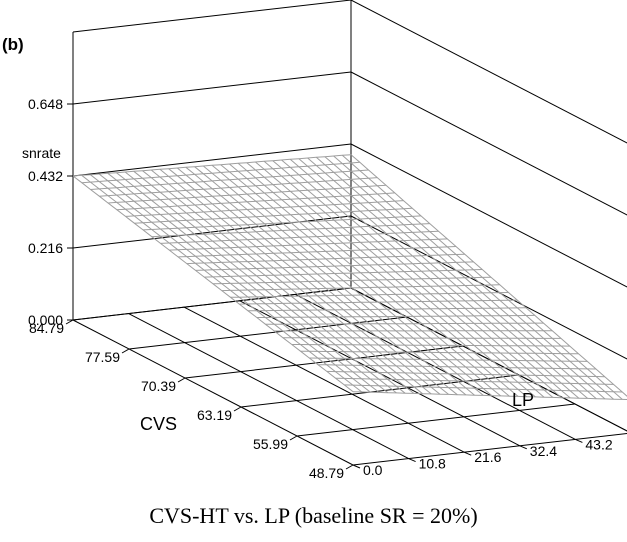 This screenshot has height=542, width=627. I want to click on x-tick-label-2: 70.39, so click(158, 386).